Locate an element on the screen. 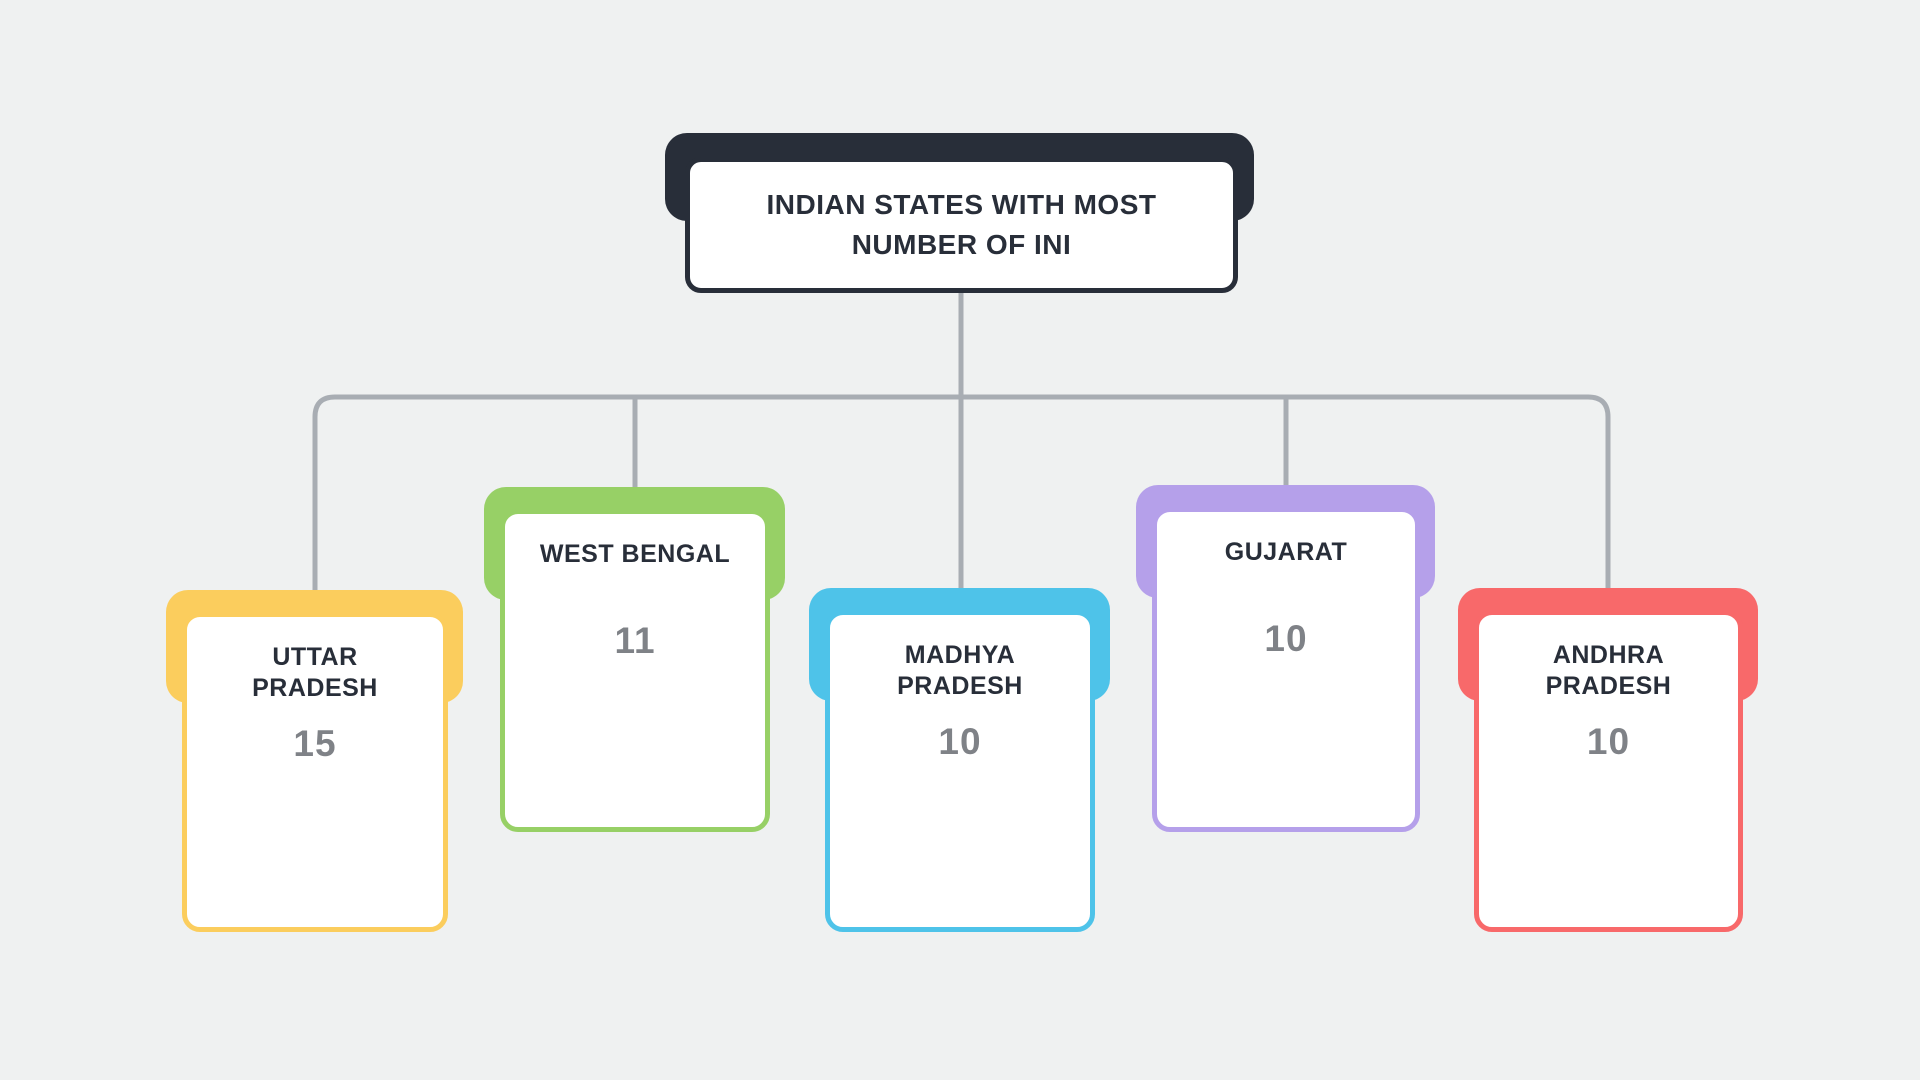 The image size is (1920, 1080). state-value: 11 is located at coordinates (635, 640).